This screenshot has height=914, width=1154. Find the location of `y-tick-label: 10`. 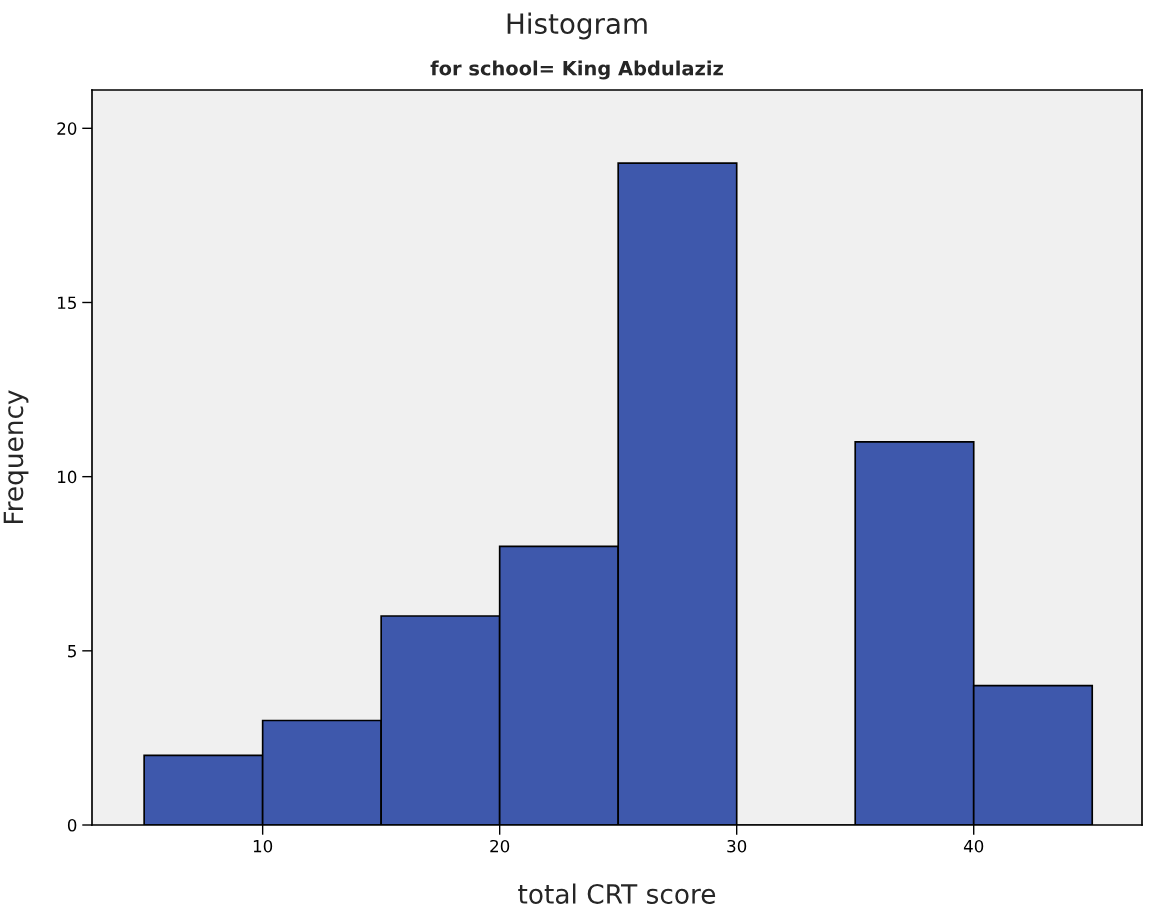

y-tick-label: 10 is located at coordinates (67, 477).